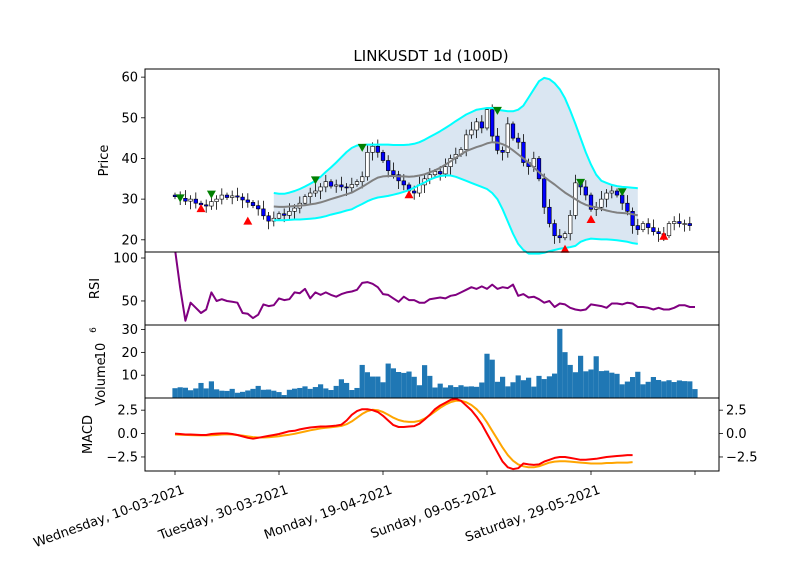 The width and height of the screenshot is (800, 580). Describe the element at coordinates (125, 259) in the screenshot. I see `rsi-axis-tick-label: 100` at that location.